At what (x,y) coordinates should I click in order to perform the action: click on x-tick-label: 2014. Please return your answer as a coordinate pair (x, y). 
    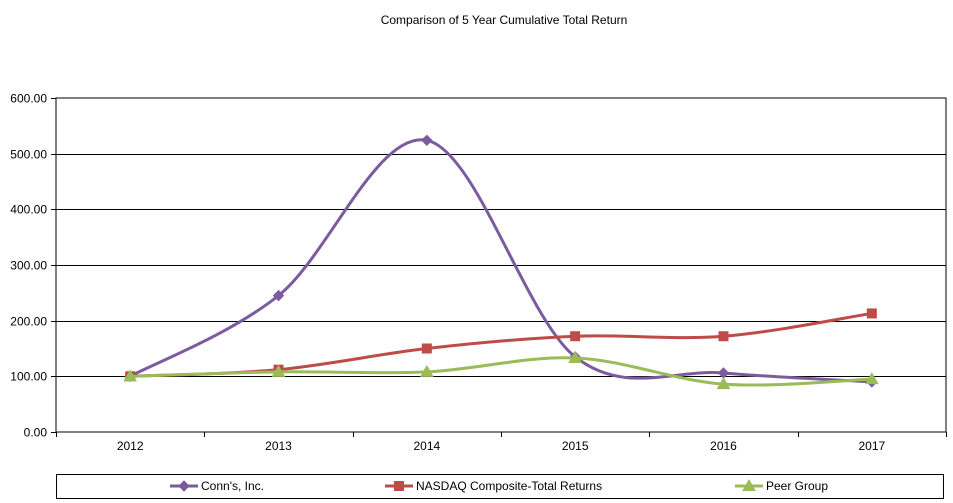
    Looking at the image, I should click on (426, 446).